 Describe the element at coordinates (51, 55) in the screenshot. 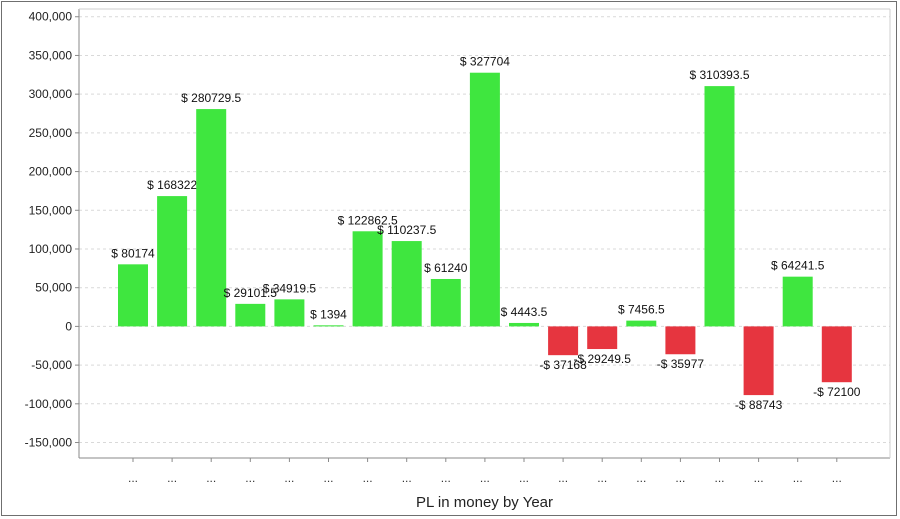

I see `y-tick-label: 350,000` at that location.